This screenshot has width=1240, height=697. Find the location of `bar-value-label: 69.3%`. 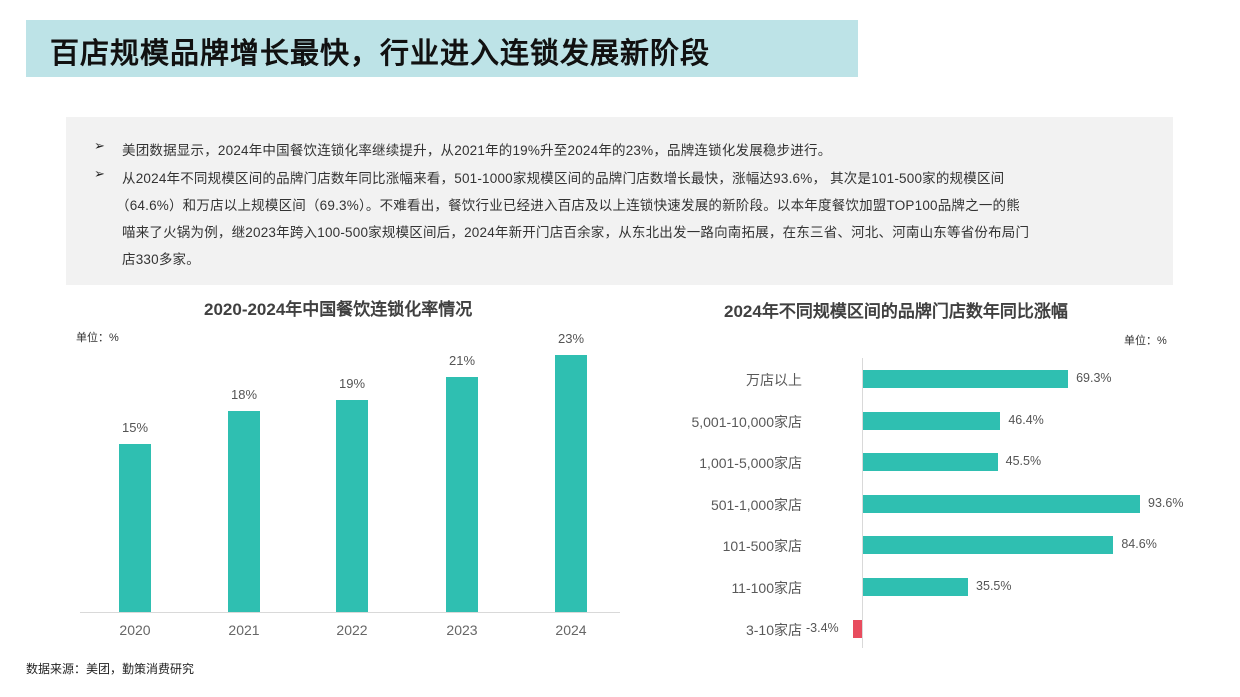

bar-value-label: 69.3% is located at coordinates (1094, 378).